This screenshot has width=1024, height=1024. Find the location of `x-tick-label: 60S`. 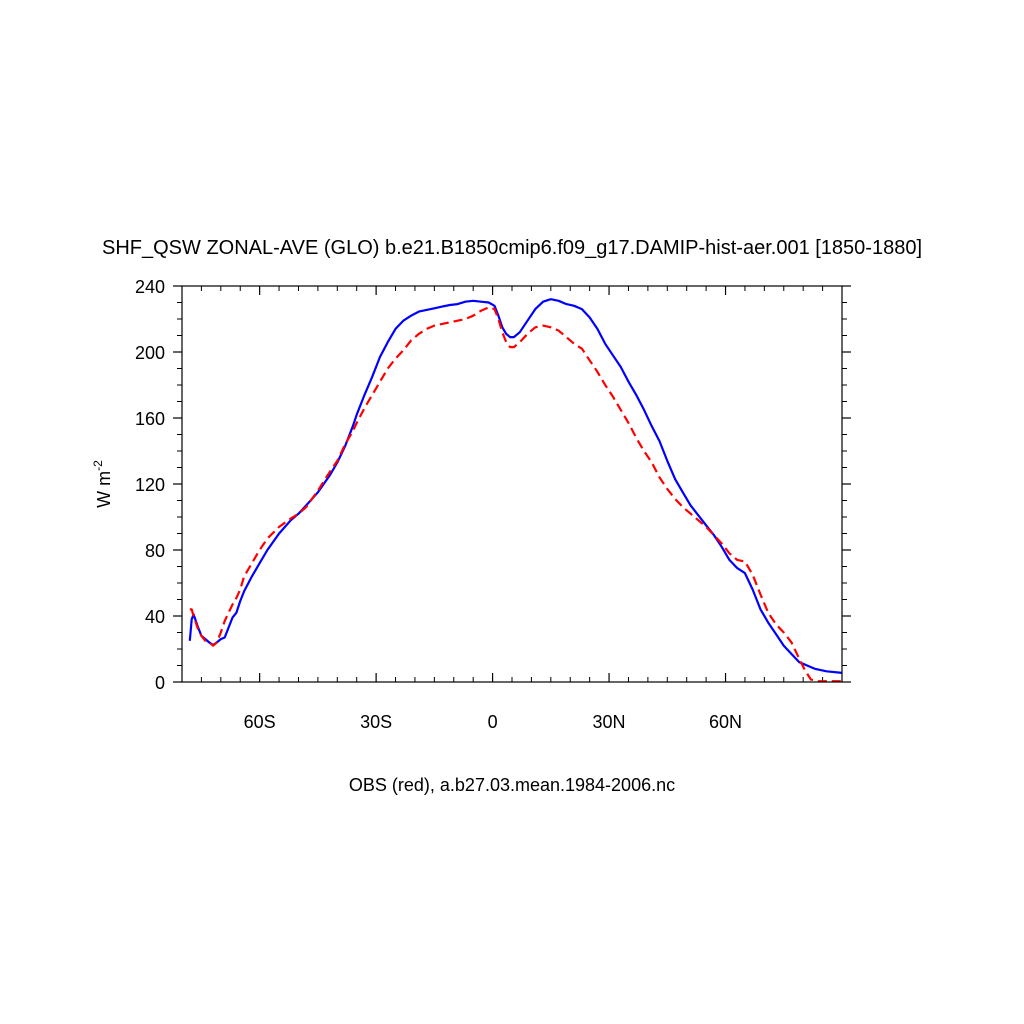

x-tick-label: 60S is located at coordinates (260, 722).